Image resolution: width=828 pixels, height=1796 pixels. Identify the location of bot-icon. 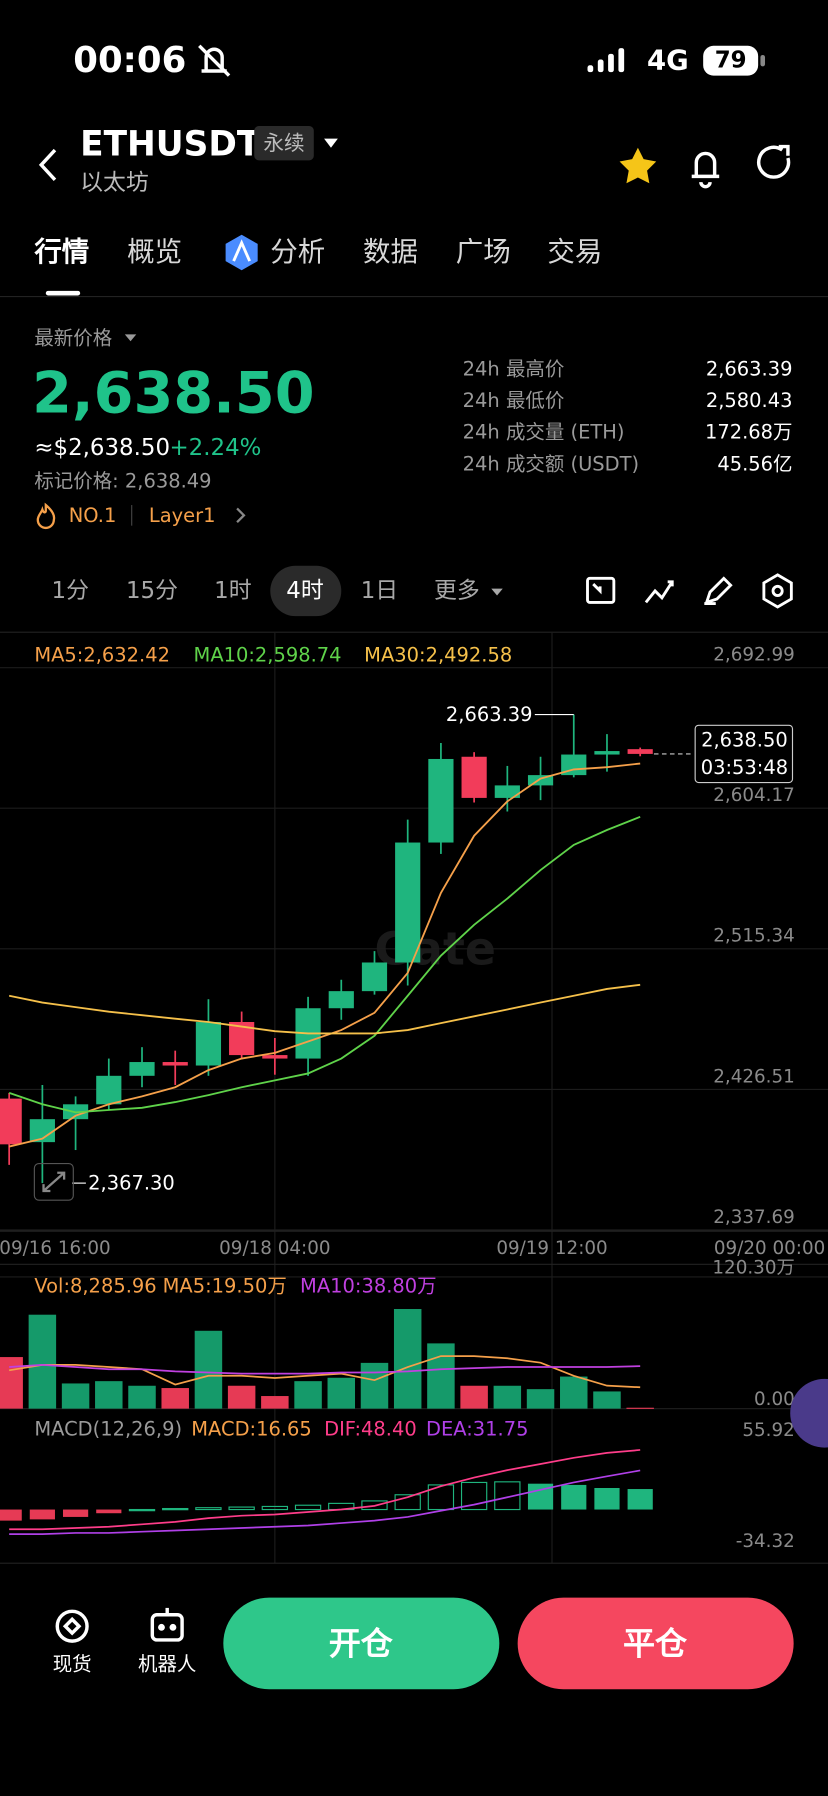
(167, 1624).